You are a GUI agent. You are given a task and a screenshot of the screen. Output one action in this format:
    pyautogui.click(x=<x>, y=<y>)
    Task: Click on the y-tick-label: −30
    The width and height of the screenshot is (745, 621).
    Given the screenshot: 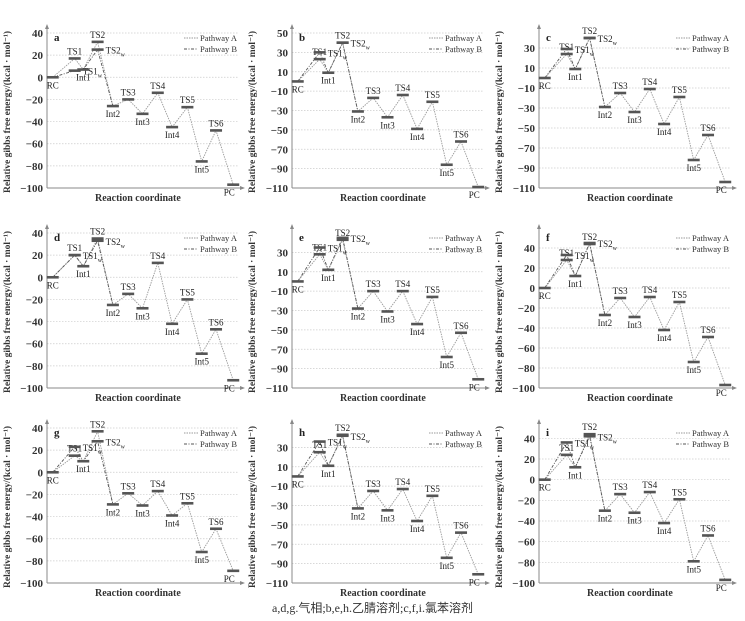 What is the action you would take?
    pyautogui.click(x=527, y=109)
    